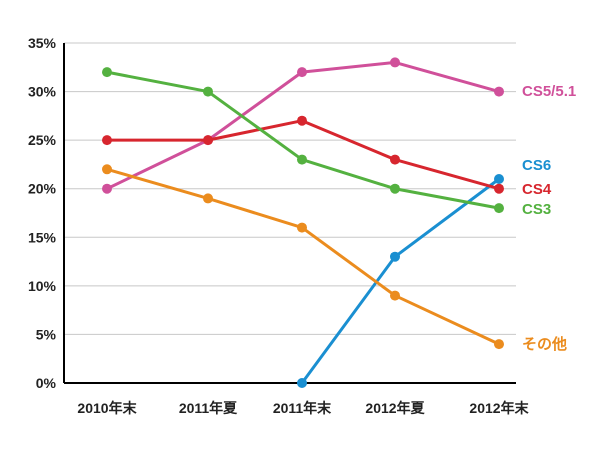  I want to click on y-tick-label: 15%, so click(42, 237).